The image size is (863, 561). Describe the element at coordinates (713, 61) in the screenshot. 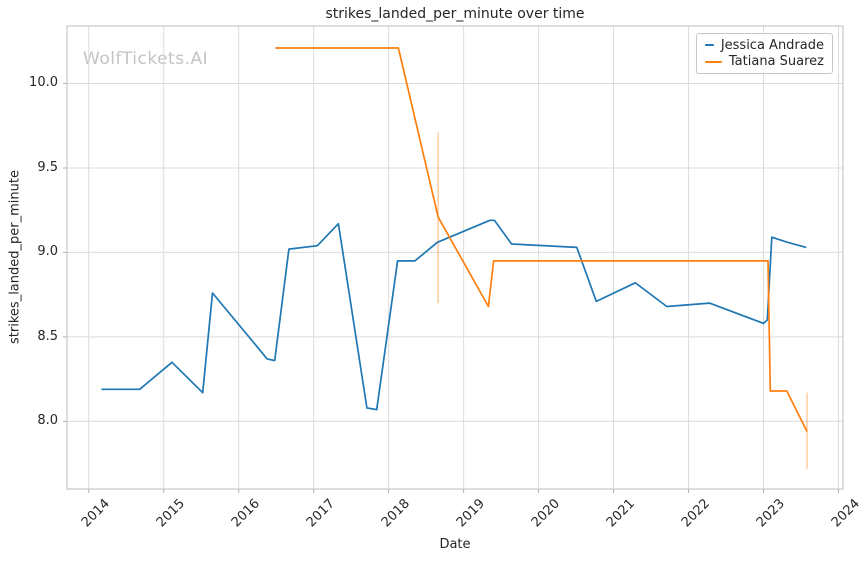

I see `legend-line-swatch-tatiana-suarez` at that location.